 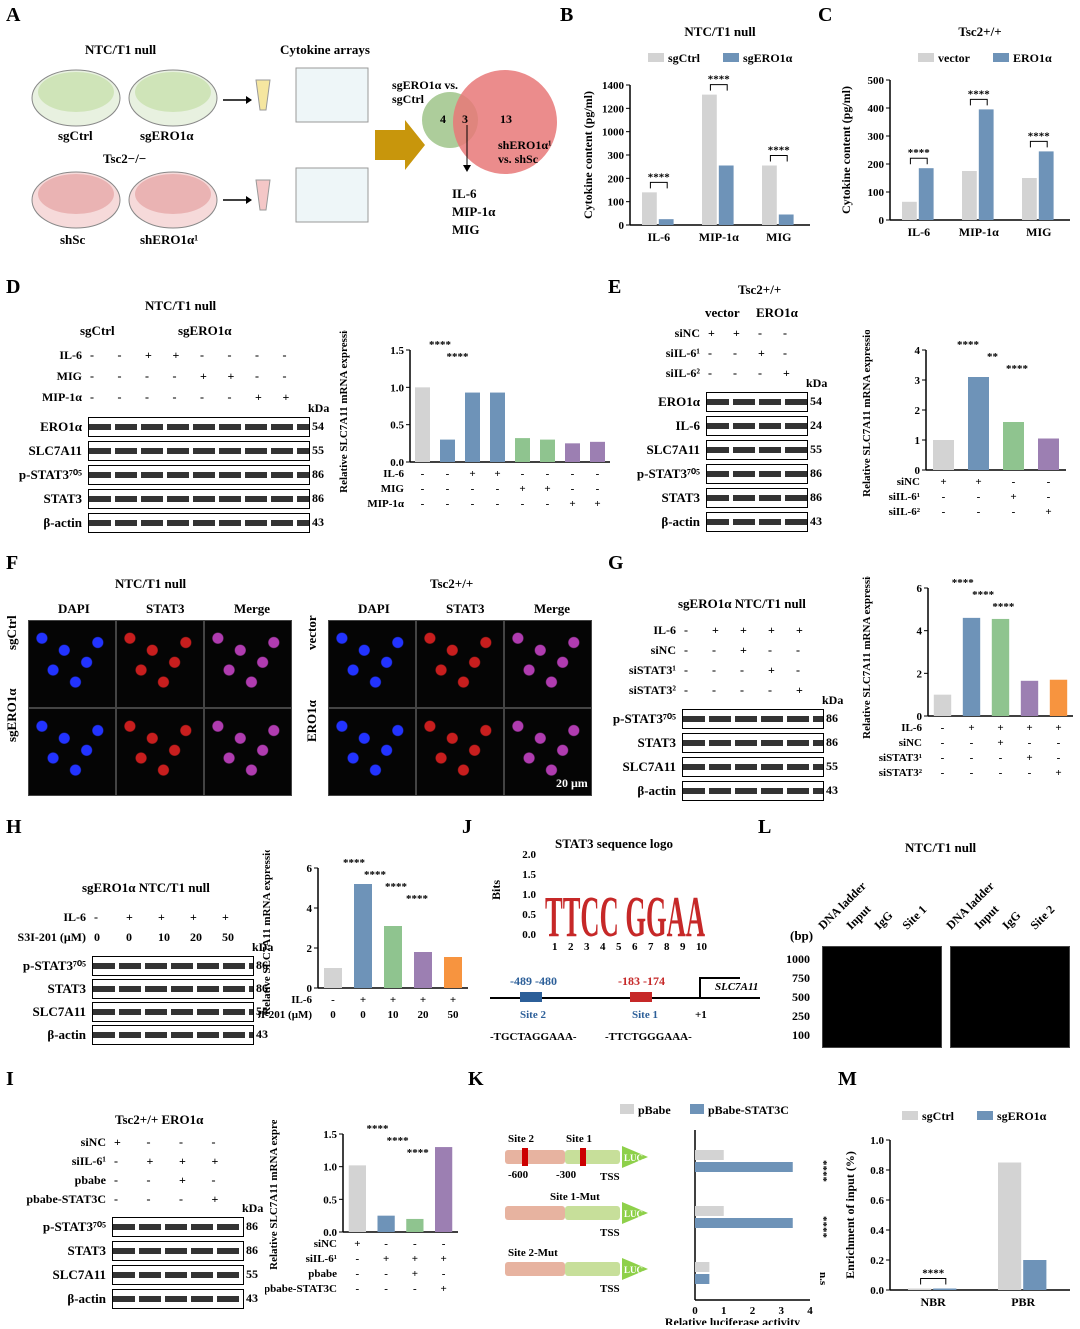 What do you see at coordinates (173, 1012) in the screenshot?
I see `band-pattern` at bounding box center [173, 1012].